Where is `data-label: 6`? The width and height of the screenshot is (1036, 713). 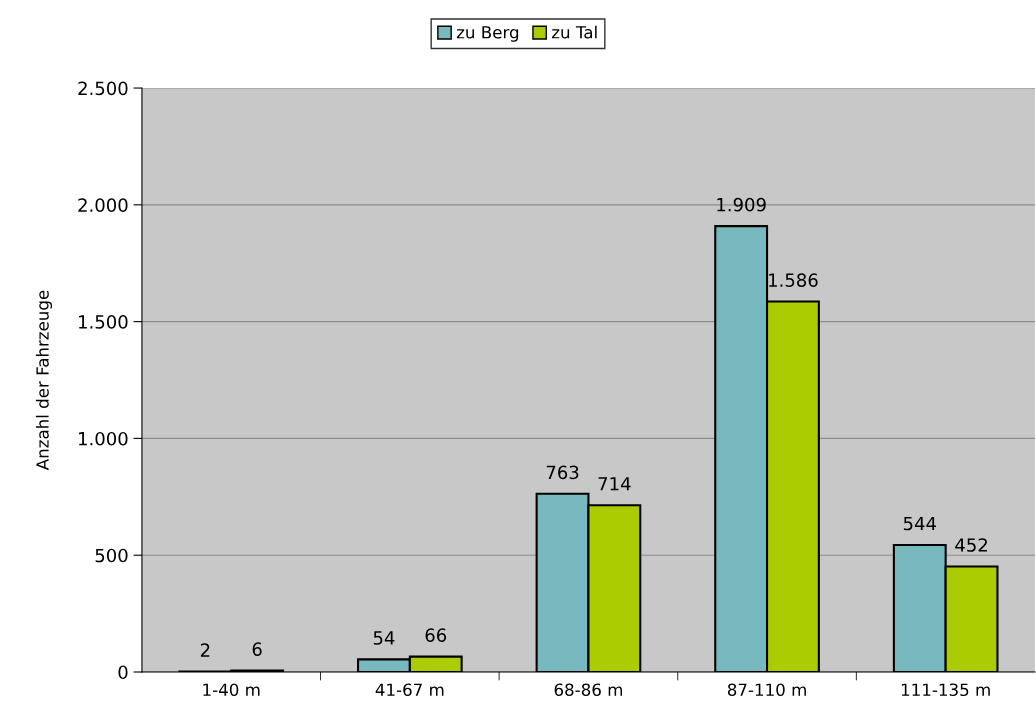
data-label: 6 is located at coordinates (257, 649).